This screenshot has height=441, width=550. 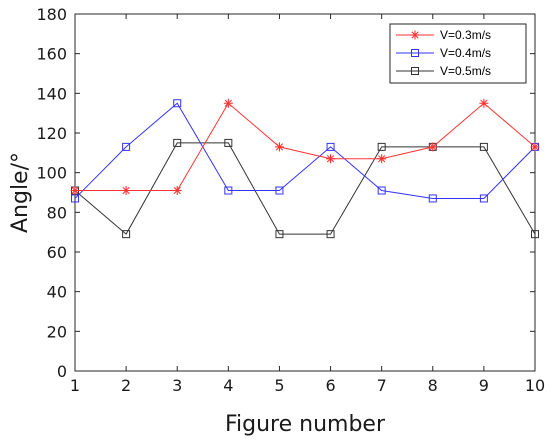 I want to click on x-tick-label: 3, so click(x=177, y=385).